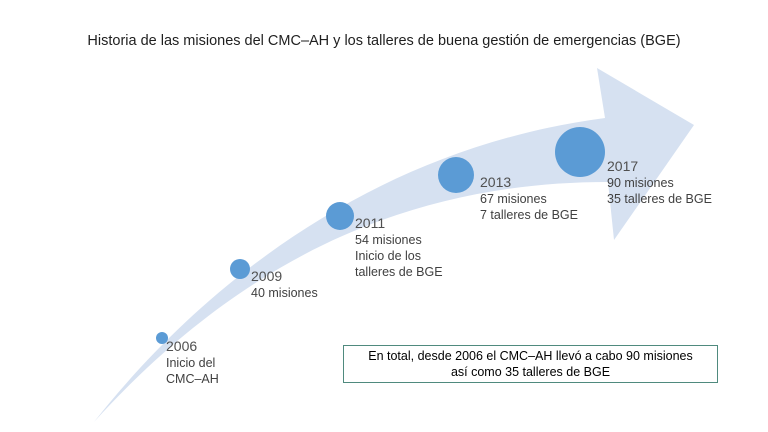 The image size is (768, 432). What do you see at coordinates (388, 240) in the screenshot?
I see `milestone-text: 54 misiones` at bounding box center [388, 240].